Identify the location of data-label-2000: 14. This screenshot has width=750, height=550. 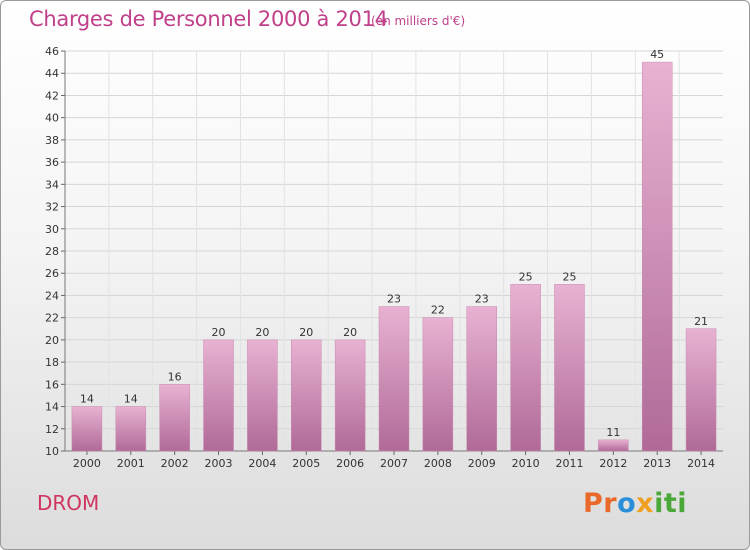
(87, 399).